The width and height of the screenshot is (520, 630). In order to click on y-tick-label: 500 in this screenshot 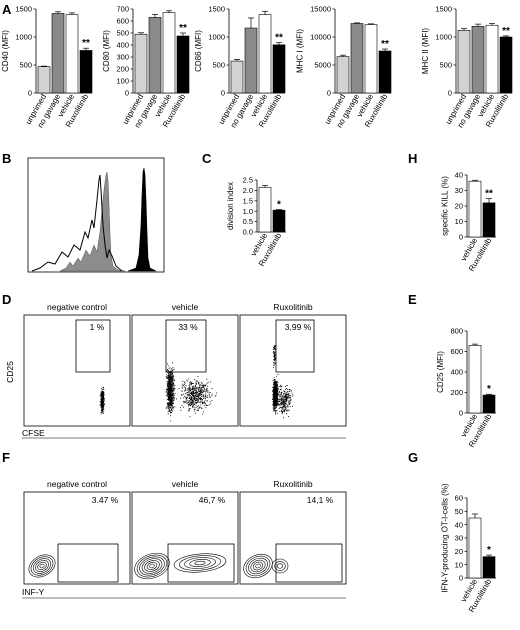, I will do `click(218, 65)`.